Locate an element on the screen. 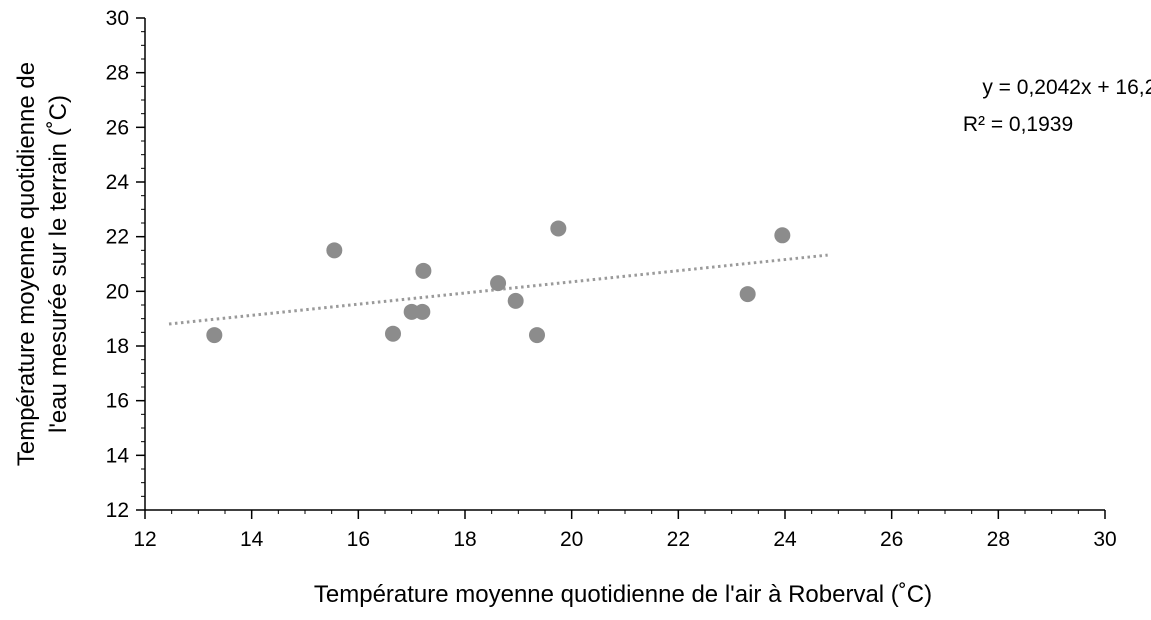 This screenshot has width=1151, height=620. trendline-equation: y = 0,2042x + 16,262 is located at coordinates (1066, 87).